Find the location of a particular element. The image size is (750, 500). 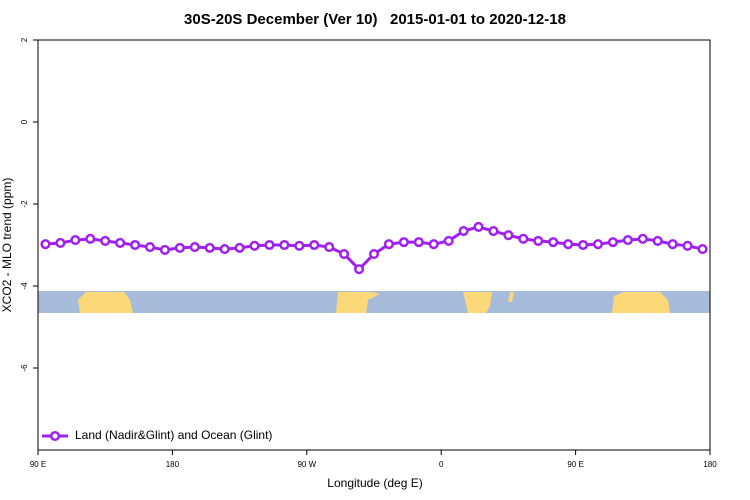

x-axis-label: Longitude (deg E) is located at coordinates (374, 483).